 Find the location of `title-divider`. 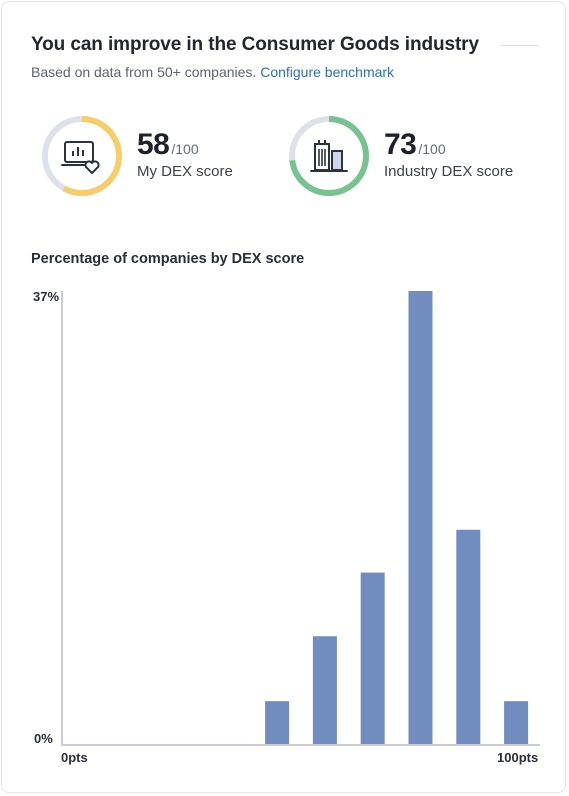

title-divider is located at coordinates (519, 45).